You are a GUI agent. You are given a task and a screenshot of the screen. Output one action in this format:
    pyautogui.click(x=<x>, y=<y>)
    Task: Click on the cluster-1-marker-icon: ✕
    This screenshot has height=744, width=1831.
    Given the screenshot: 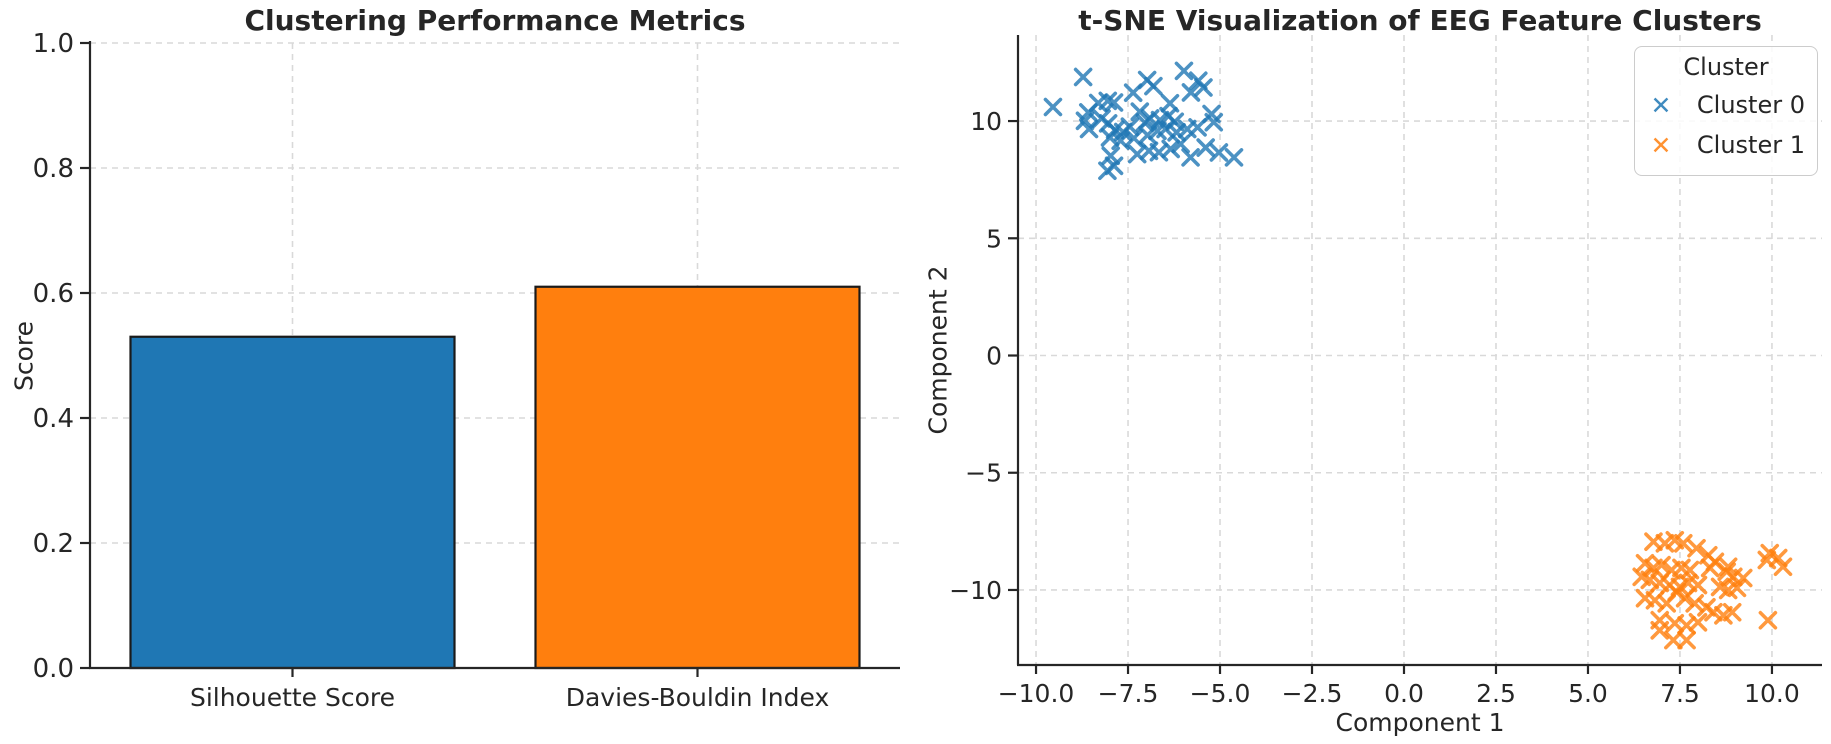 What is the action you would take?
    pyautogui.click(x=1661, y=145)
    